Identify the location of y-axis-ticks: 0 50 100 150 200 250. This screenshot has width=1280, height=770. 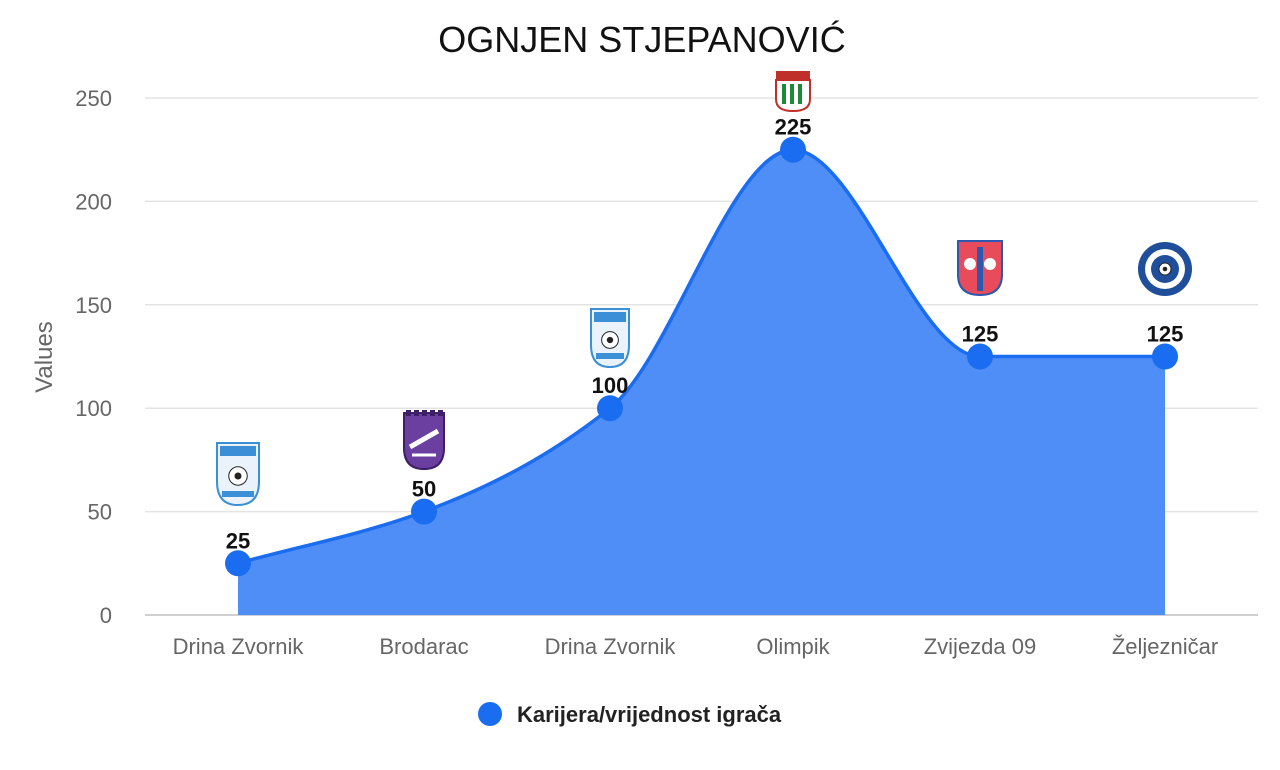
(93, 357).